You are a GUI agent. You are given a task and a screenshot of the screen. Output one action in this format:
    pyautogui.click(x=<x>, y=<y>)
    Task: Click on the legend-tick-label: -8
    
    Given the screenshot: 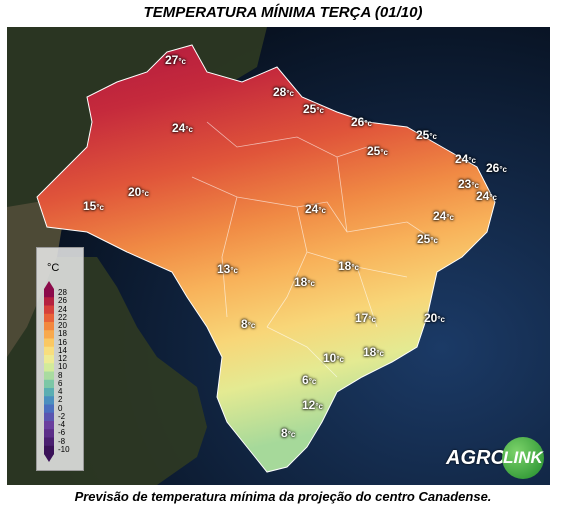 What is the action you would take?
    pyautogui.click(x=62, y=441)
    